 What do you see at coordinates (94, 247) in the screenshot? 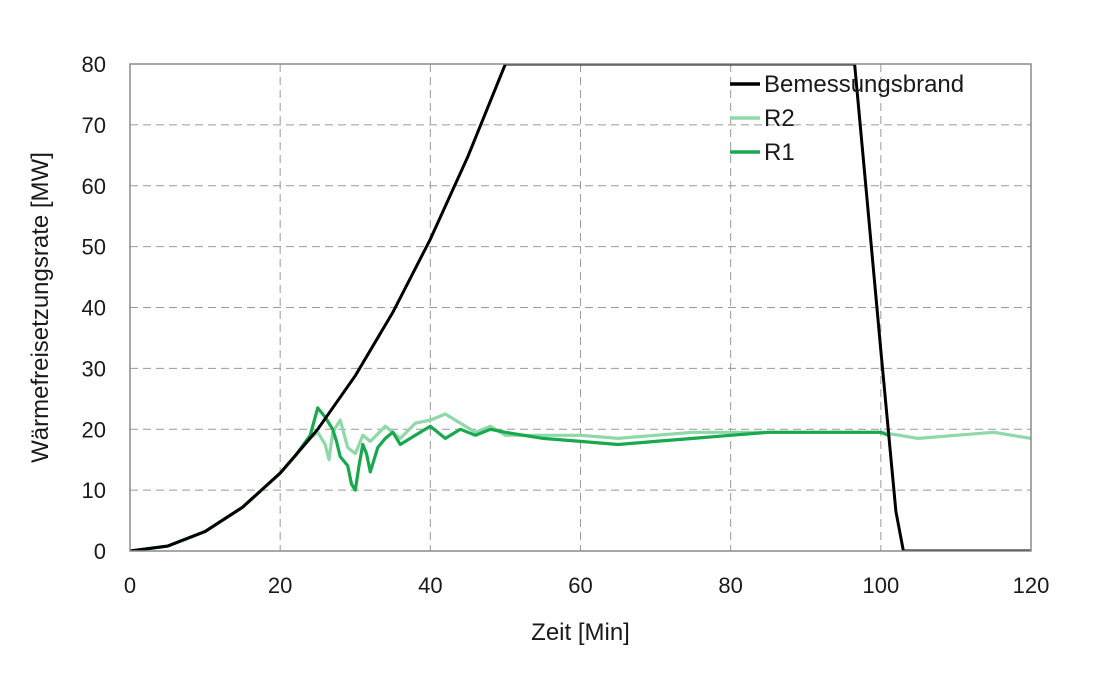
I see `y-tick-label: 50` at bounding box center [94, 247].